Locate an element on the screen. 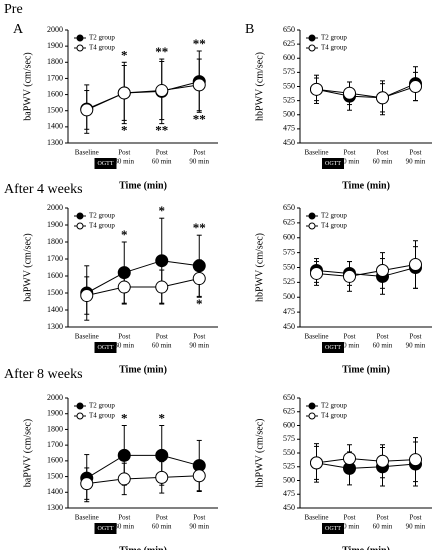 The height and width of the screenshot is (550, 446). y-tick-label: 475 is located at coordinates (289, 311).